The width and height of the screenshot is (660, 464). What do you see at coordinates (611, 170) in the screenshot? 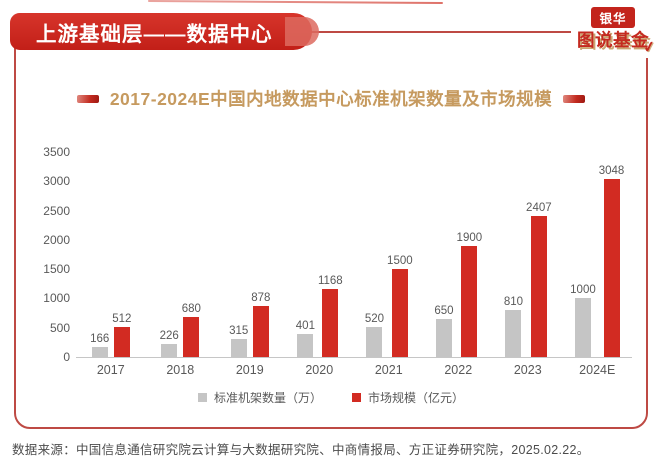
I see `bar-value-label: 3048` at bounding box center [611, 170].